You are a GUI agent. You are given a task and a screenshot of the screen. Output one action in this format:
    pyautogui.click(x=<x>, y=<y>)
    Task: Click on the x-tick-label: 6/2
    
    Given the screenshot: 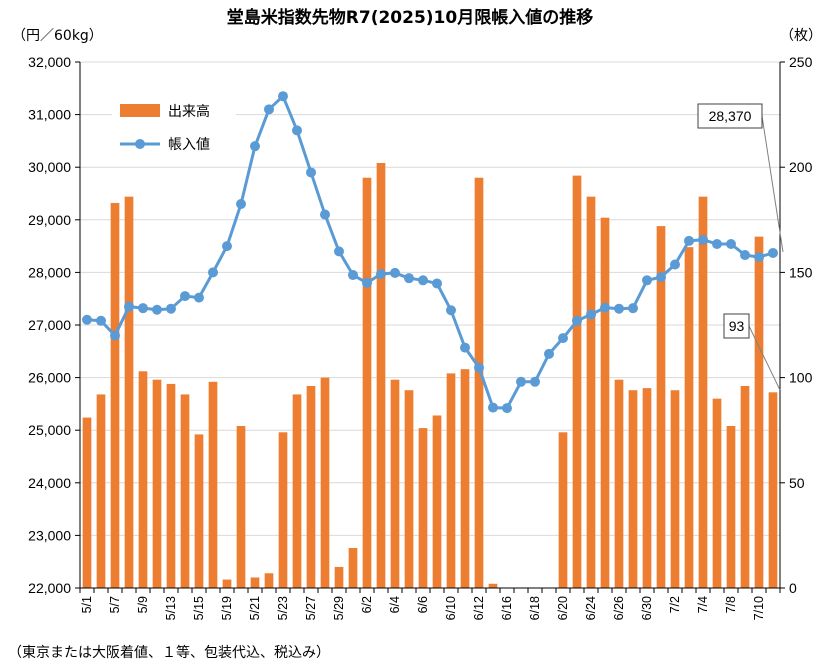 What is the action you would take?
    pyautogui.click(x=367, y=604)
    